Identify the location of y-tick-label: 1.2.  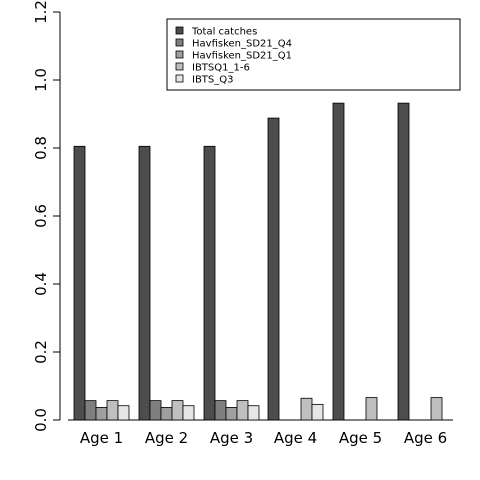
(41, 12).